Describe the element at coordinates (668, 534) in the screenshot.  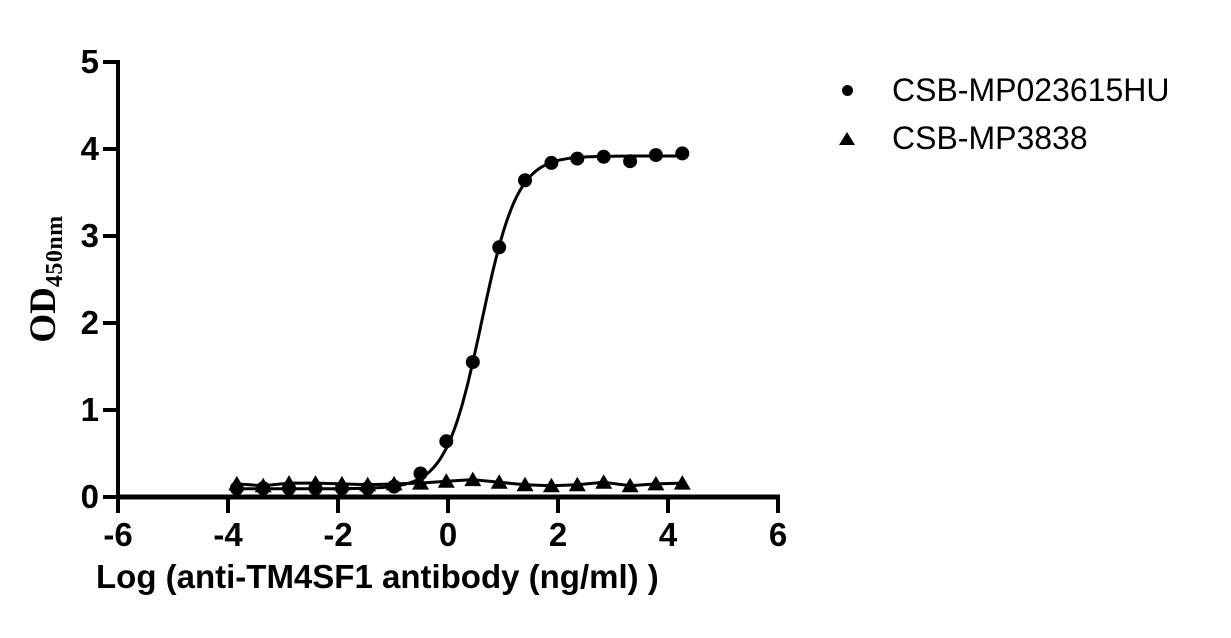
I see `x-axis-tick-label: 4` at that location.